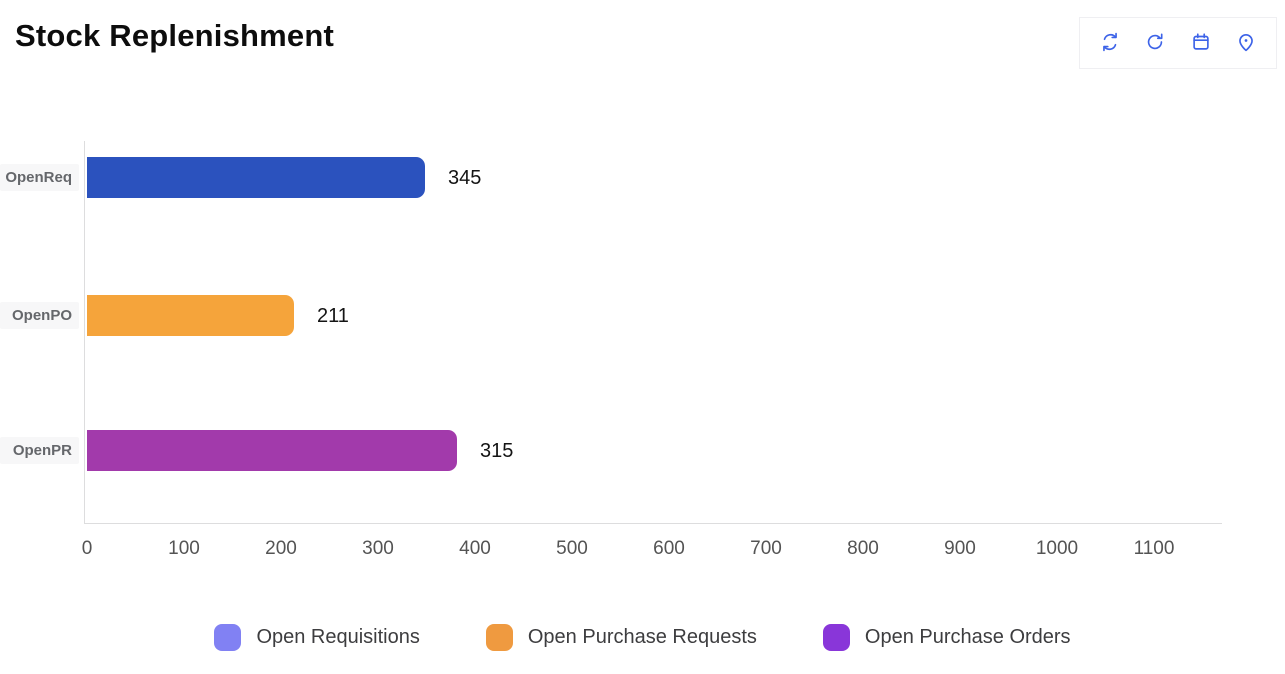 This screenshot has width=1285, height=674. Describe the element at coordinates (39, 177) in the screenshot. I see `category-label-openreq: OpenReq` at that location.